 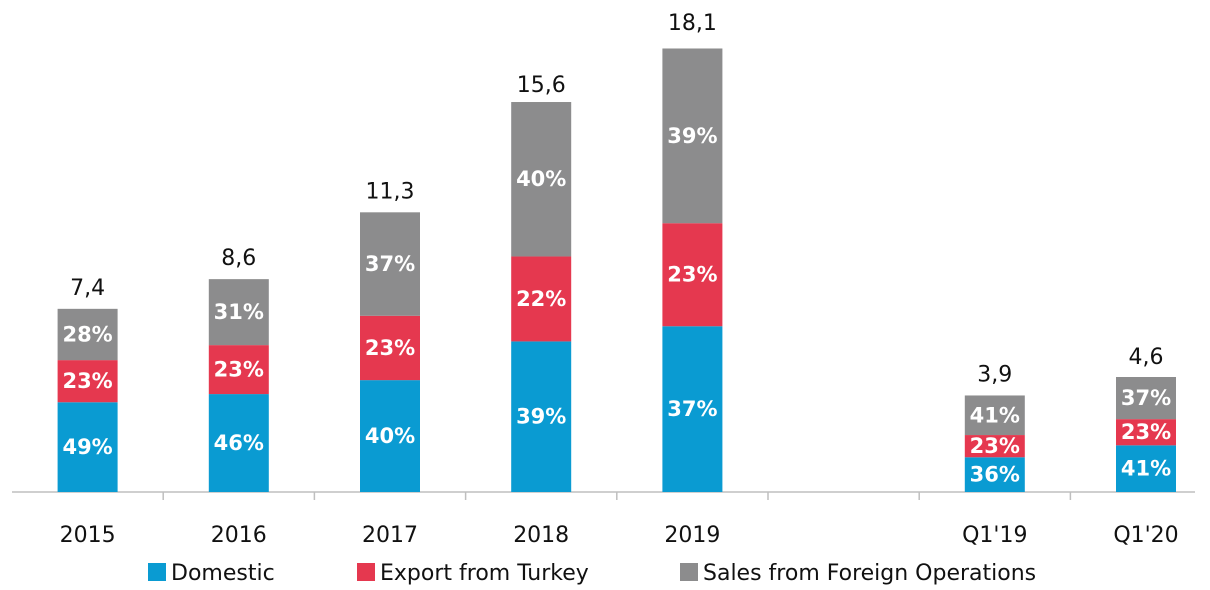 I want to click on segment-label: 36%, so click(x=995, y=475).